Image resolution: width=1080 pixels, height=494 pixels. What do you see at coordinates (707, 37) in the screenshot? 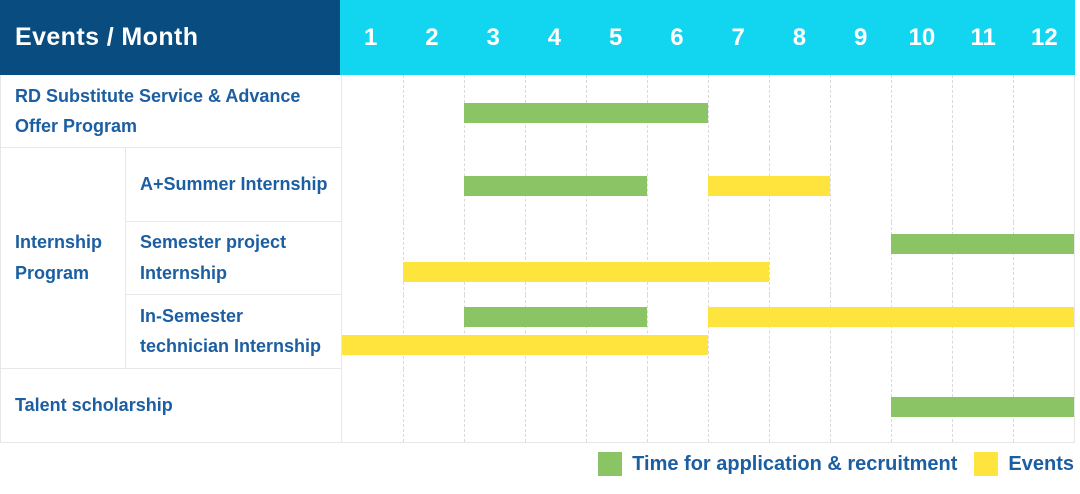
I see `month-header-row: 1 2 3 4 5 6 7 8 9 10 11 12` at bounding box center [707, 37].